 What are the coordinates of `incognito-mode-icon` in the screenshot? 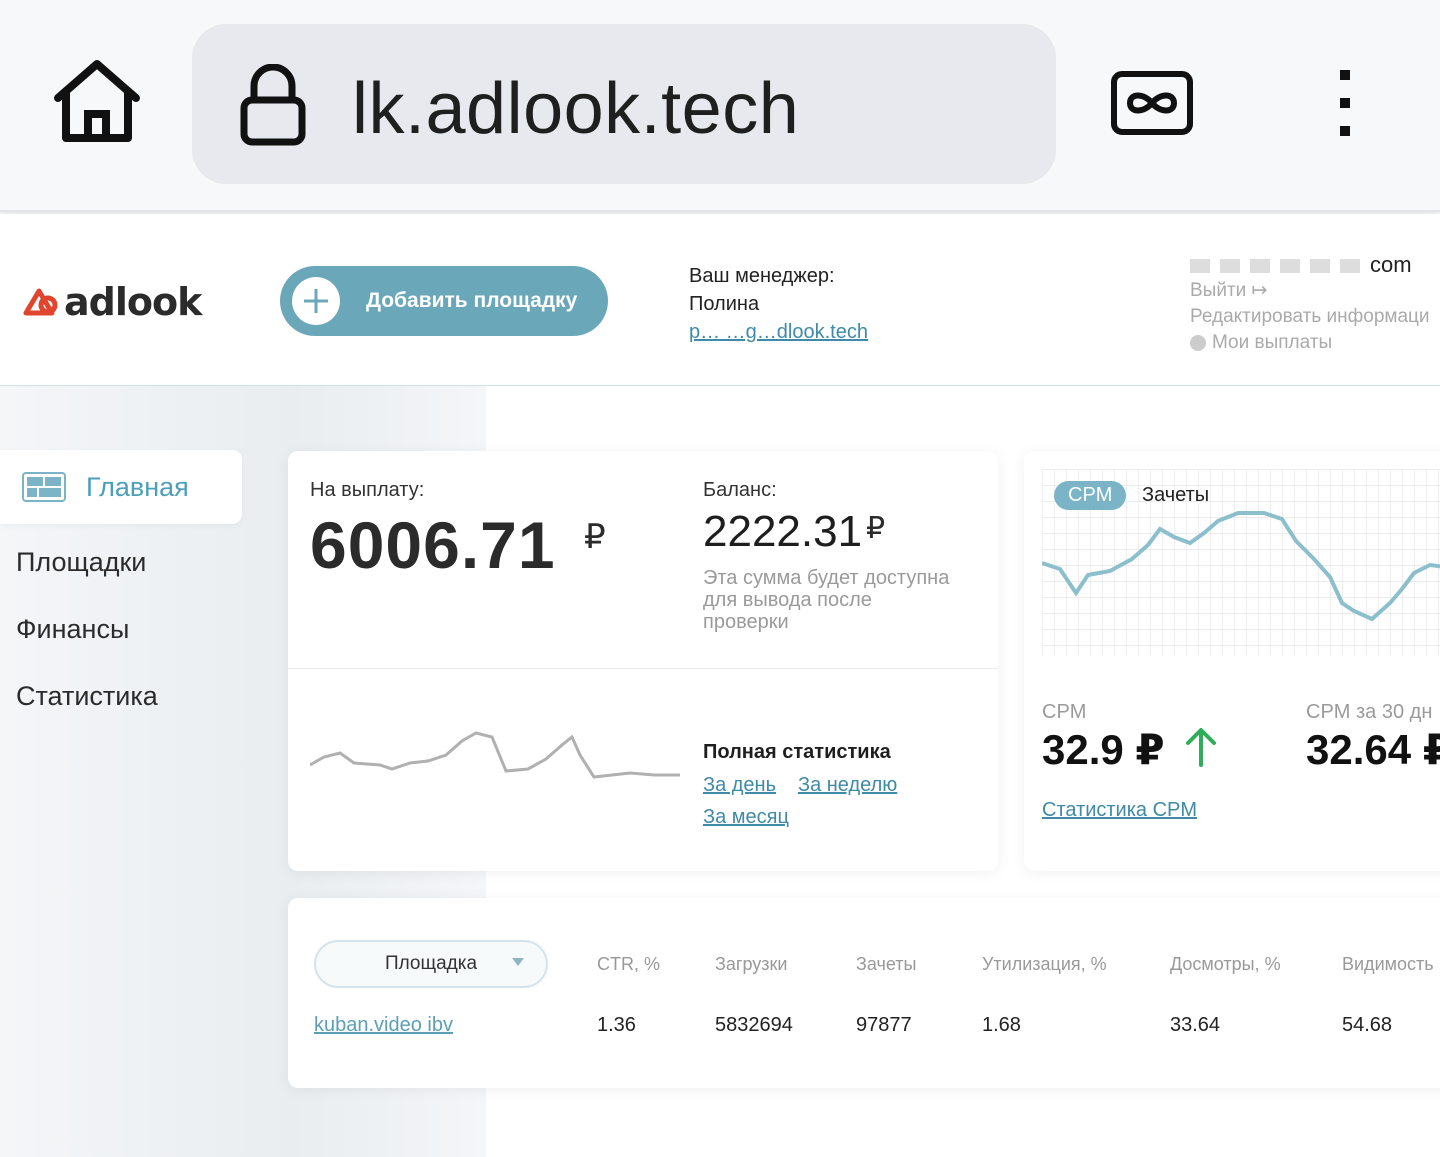 It's located at (1152, 103).